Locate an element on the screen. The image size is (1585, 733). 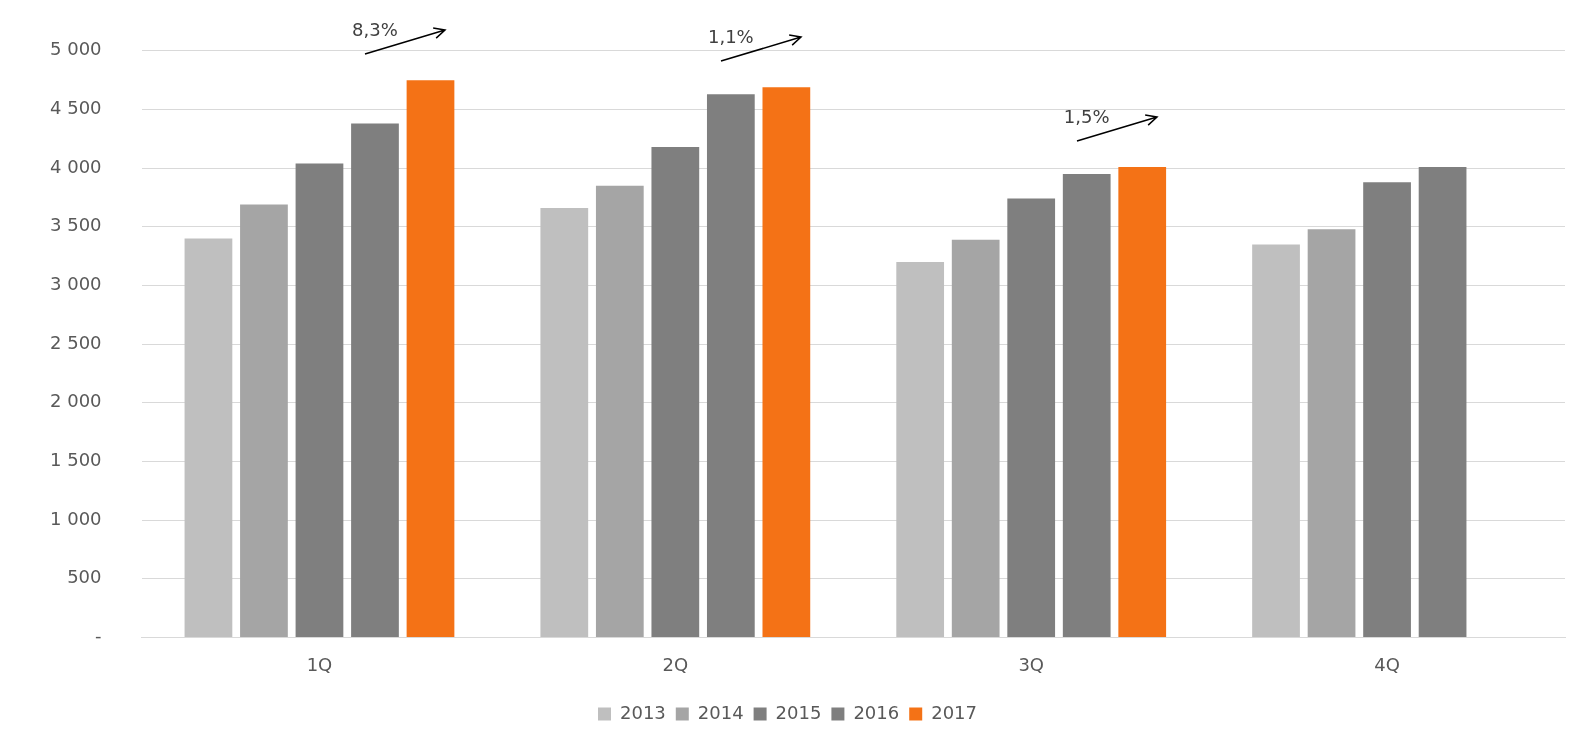
y-tick-label: 2 000 is located at coordinates (76, 401).